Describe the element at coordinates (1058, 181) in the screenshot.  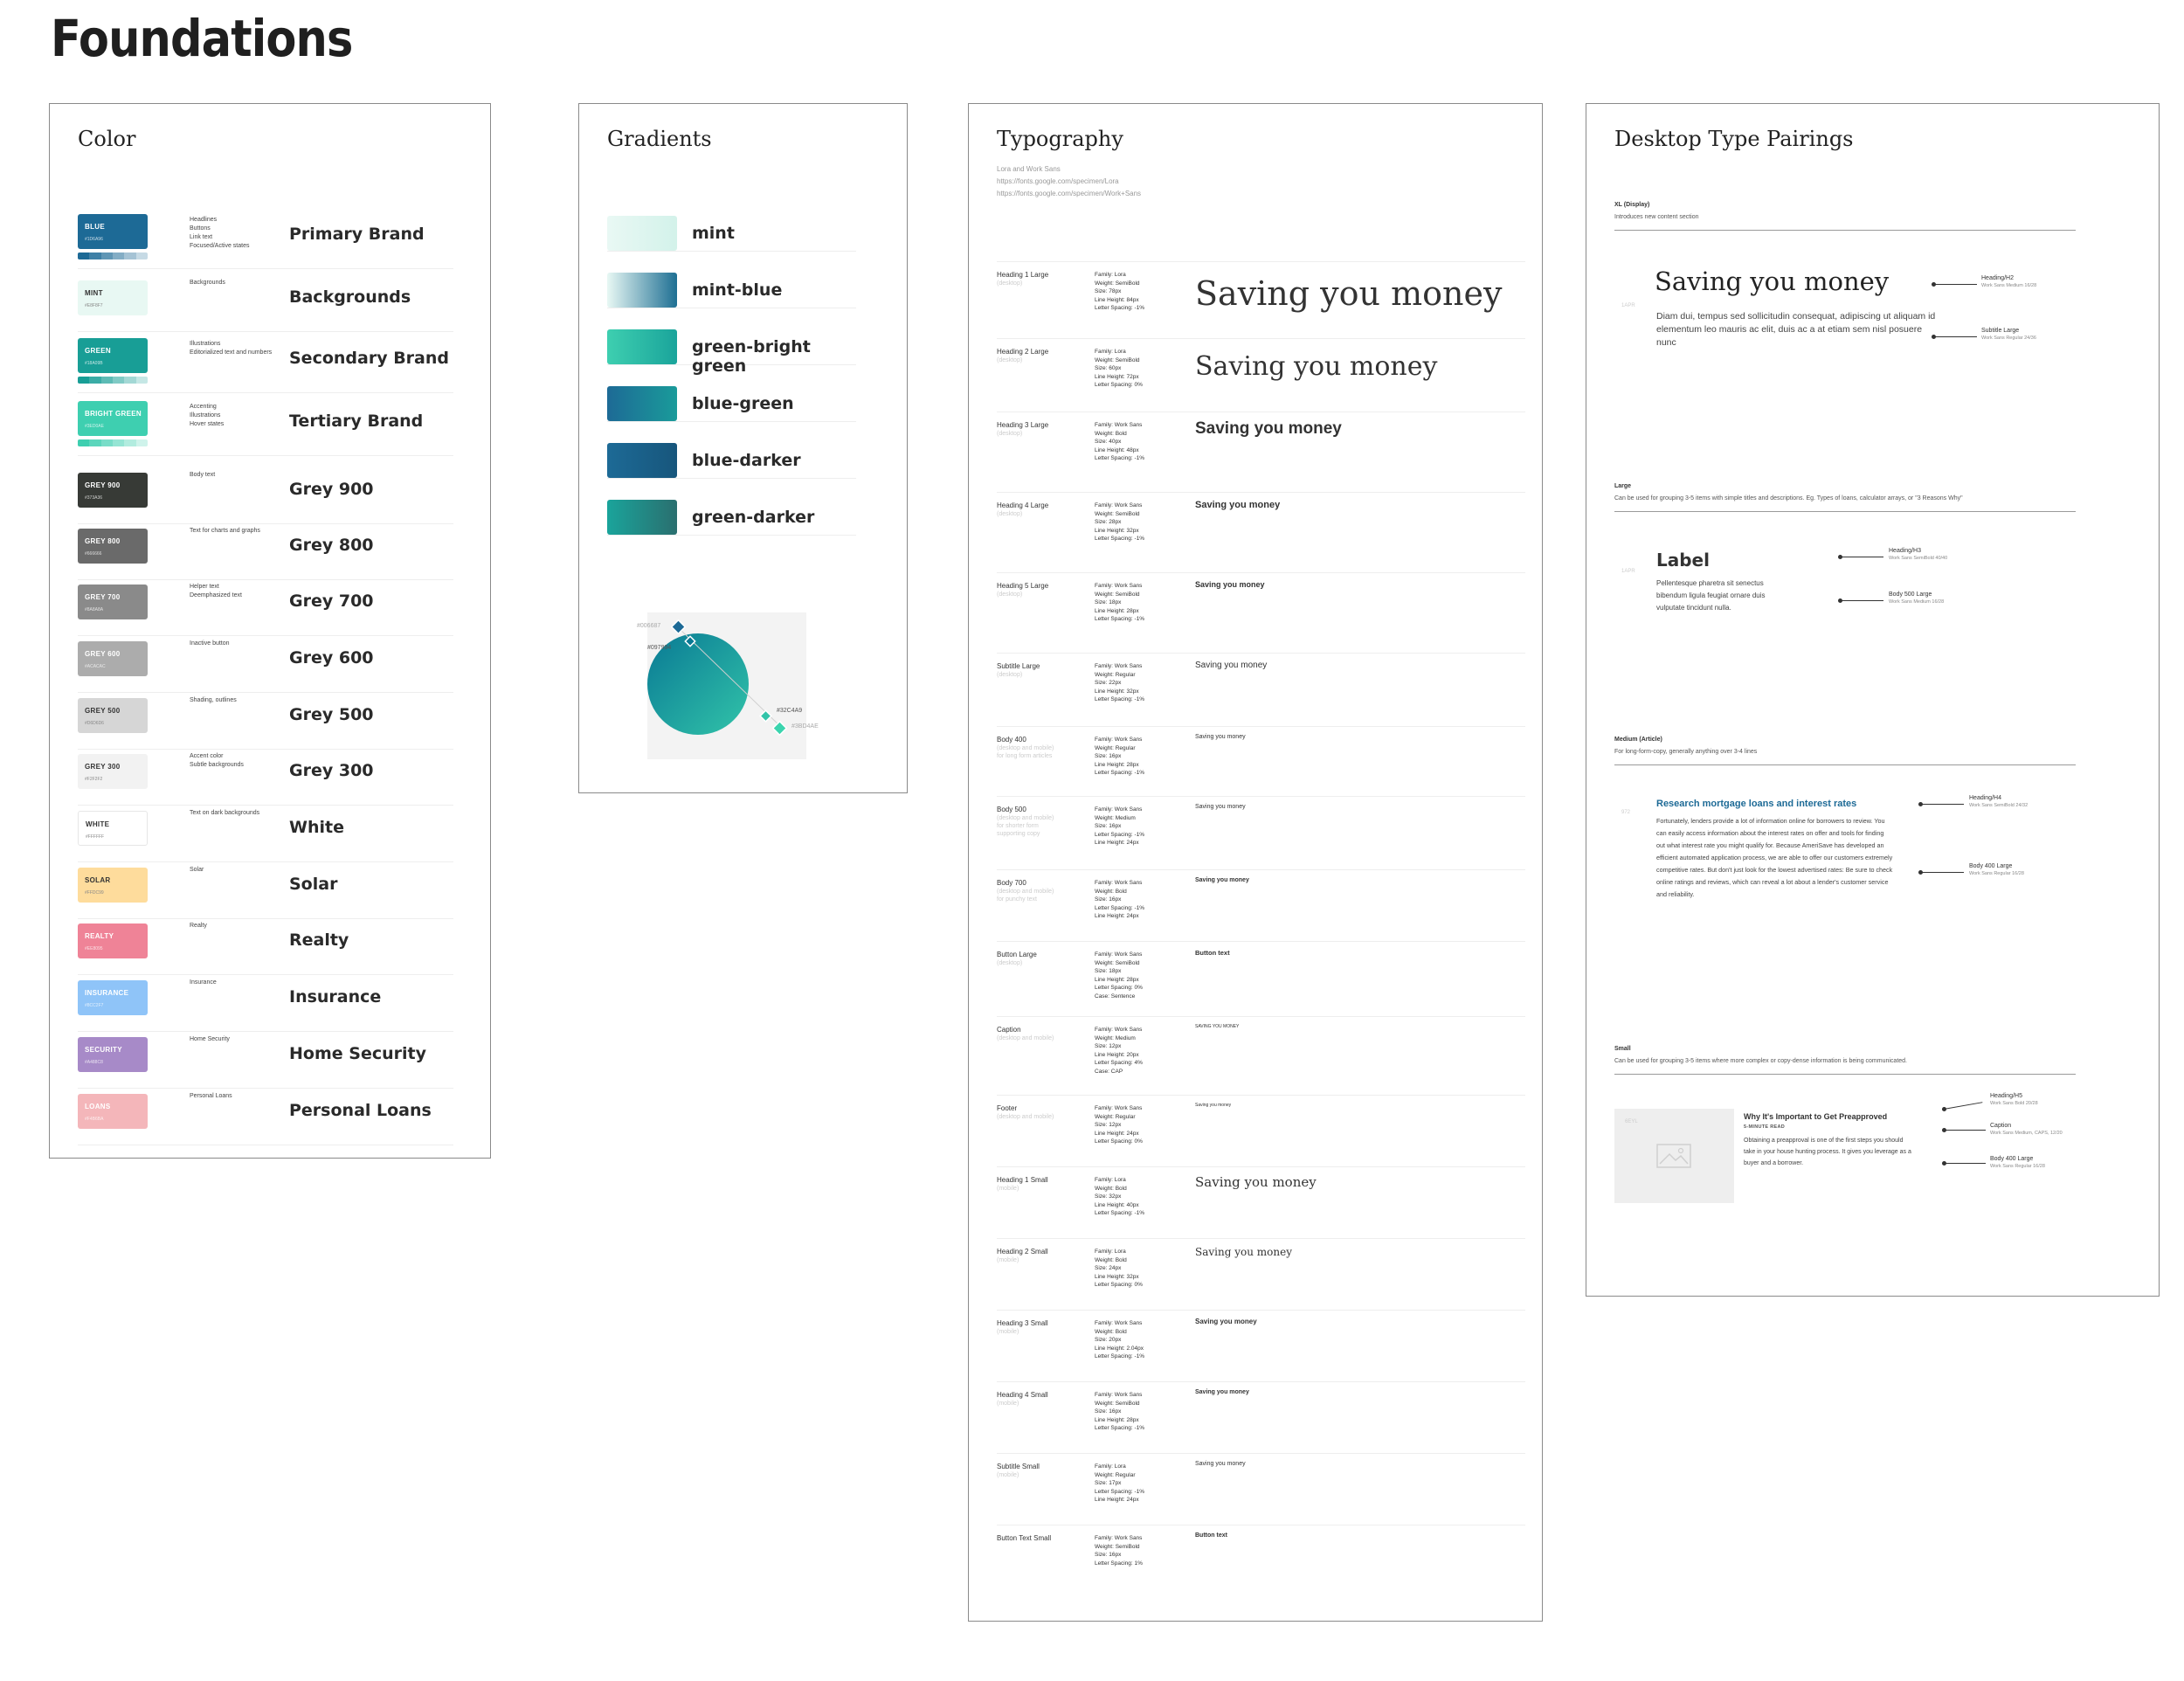
I see `lora-link: https://fonts.google.com/specimen/Lora` at that location.